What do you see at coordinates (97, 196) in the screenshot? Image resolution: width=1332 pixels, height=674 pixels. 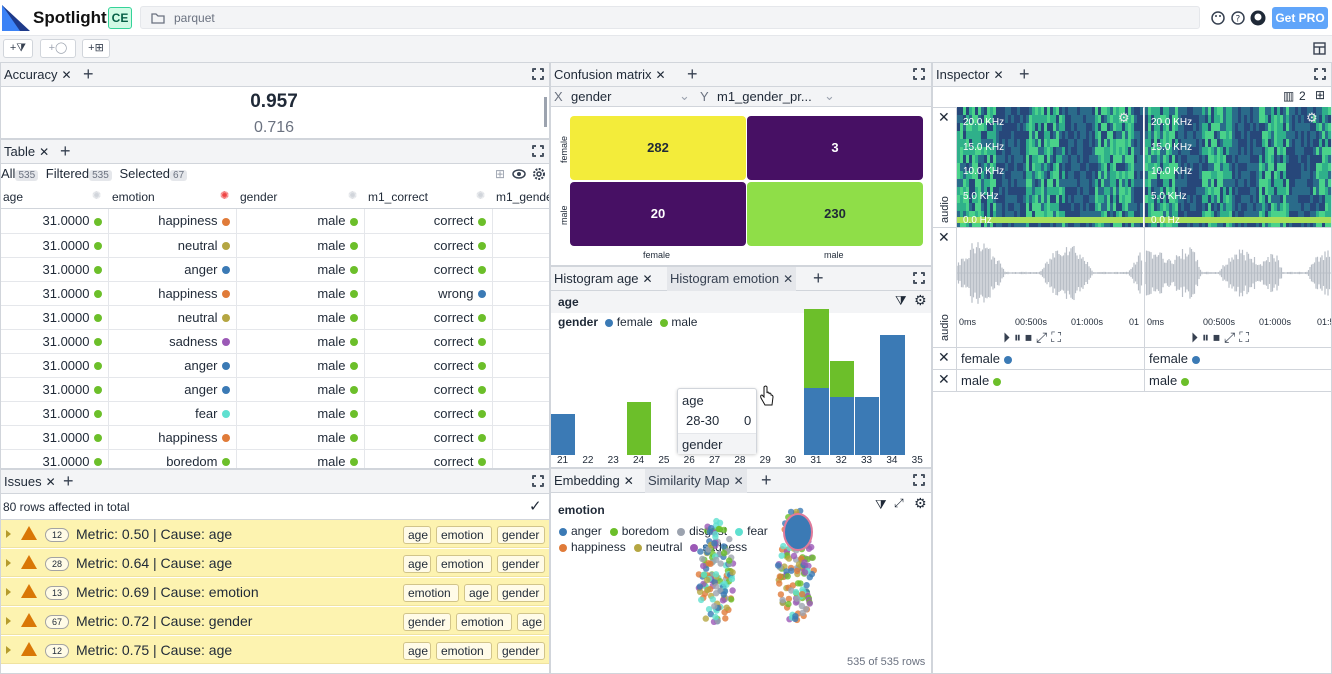 I see `lightbulb-icon: ✺` at bounding box center [97, 196].